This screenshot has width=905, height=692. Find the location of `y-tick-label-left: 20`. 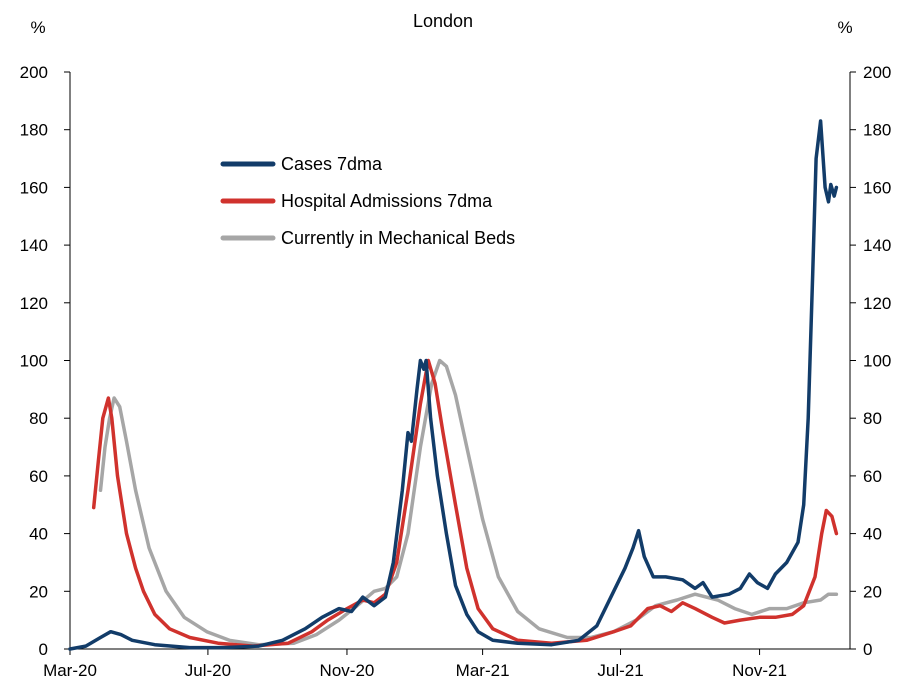

y-tick-label-left: 20 is located at coordinates (38, 591).